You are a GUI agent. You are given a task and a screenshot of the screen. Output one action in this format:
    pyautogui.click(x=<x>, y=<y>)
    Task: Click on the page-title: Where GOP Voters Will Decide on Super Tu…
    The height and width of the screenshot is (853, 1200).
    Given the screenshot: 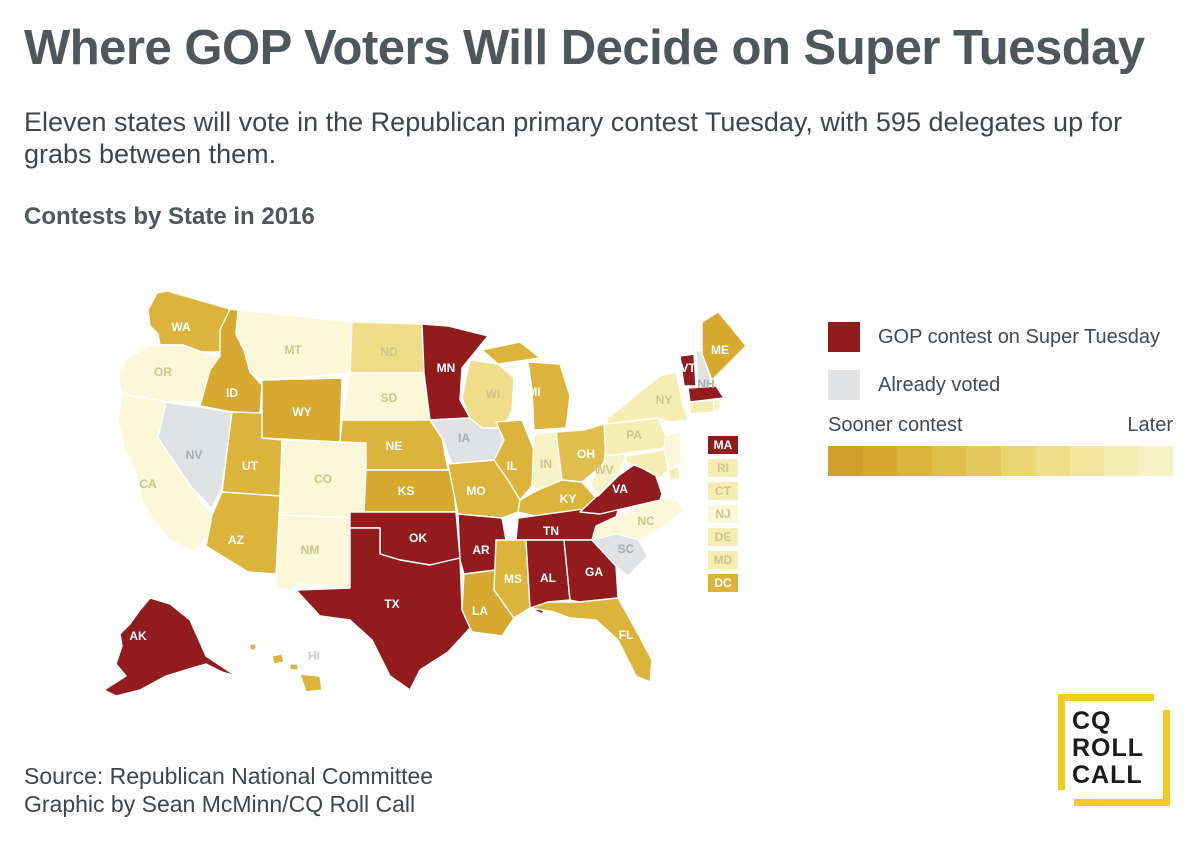 What is the action you would take?
    pyautogui.click(x=584, y=48)
    